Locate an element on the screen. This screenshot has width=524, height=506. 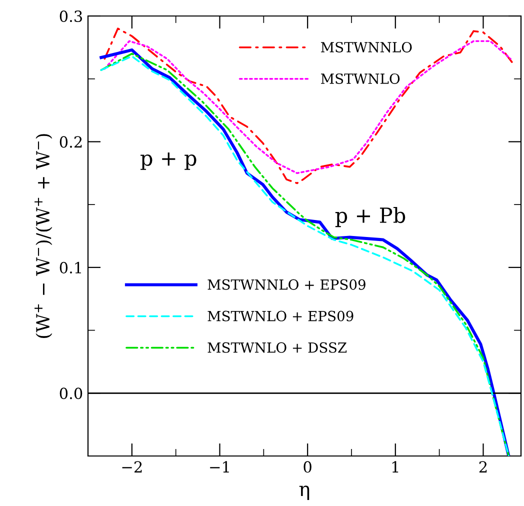
y-tick-label: 0.3 is located at coordinates (71, 16).